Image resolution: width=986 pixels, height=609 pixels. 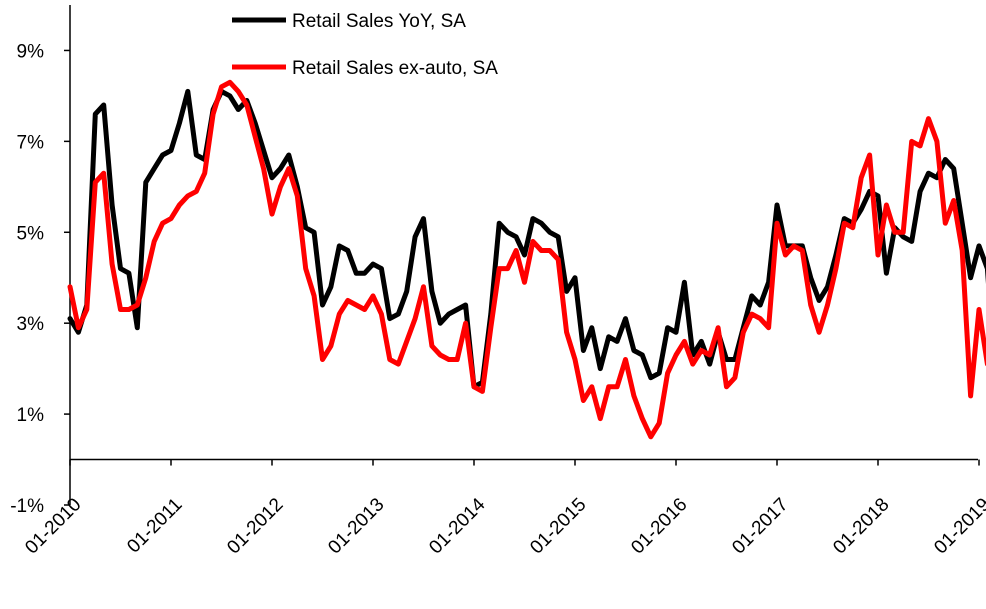 What do you see at coordinates (40, 279) in the screenshot?
I see `y-axis-ticks: -1% 1% 3% 5% 7% 9%` at bounding box center [40, 279].